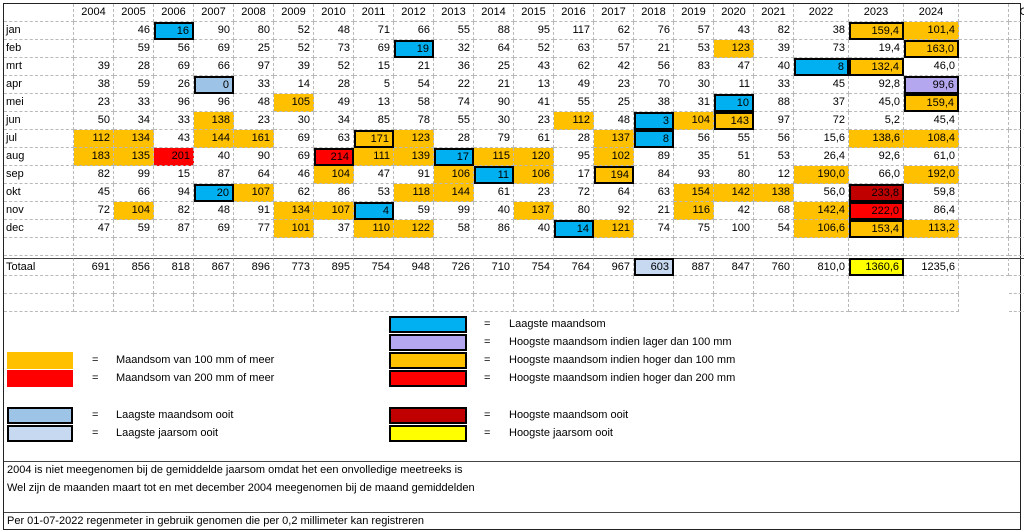 The height and width of the screenshot is (532, 1024). What do you see at coordinates (734, 103) in the screenshot?
I see `rain-cell: 10` at bounding box center [734, 103].